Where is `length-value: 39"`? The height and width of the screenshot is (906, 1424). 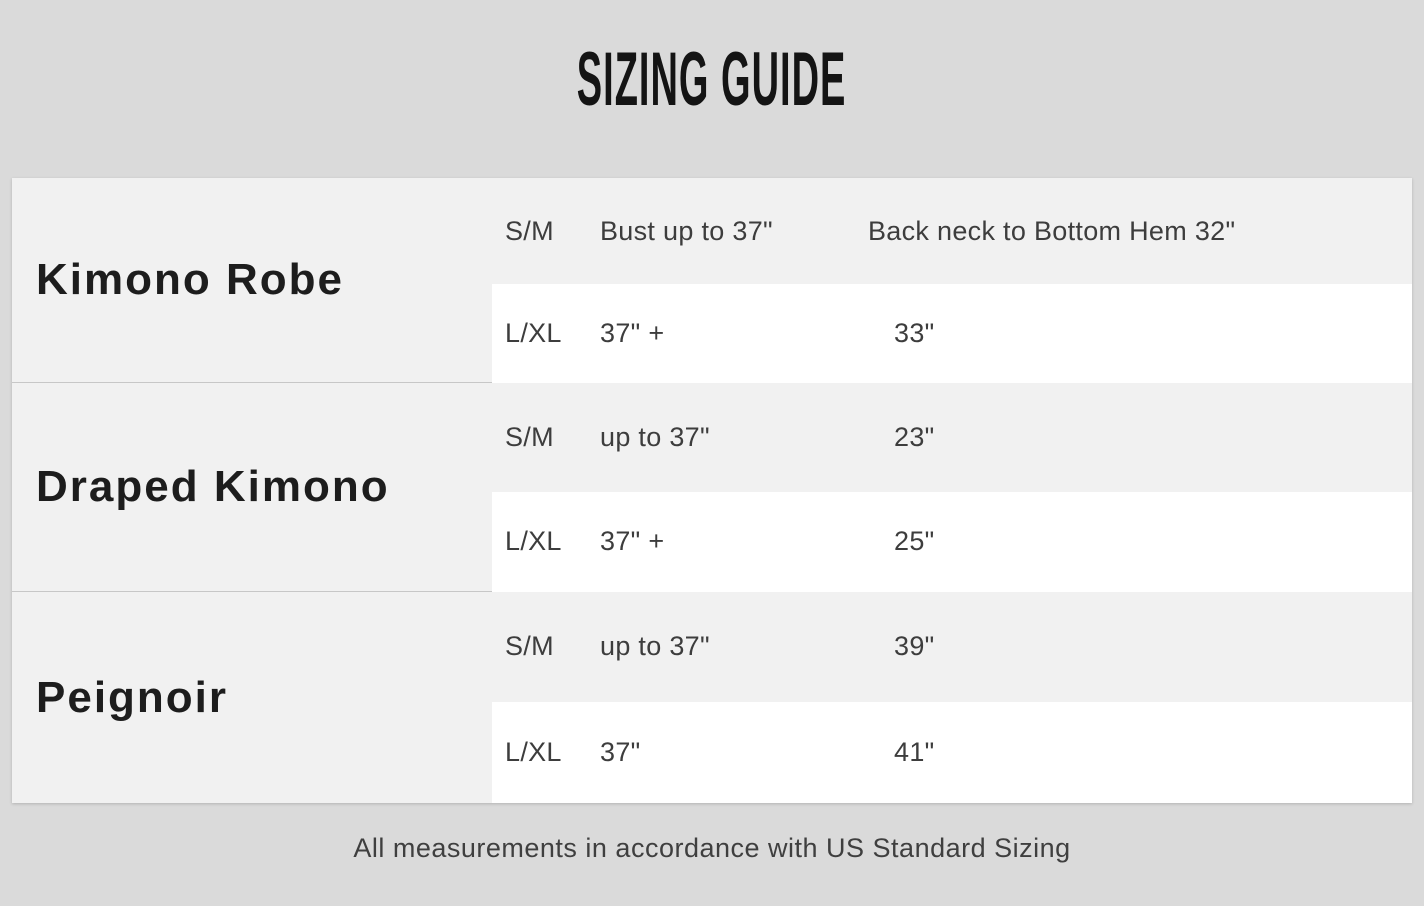
length-value: 39" is located at coordinates (914, 646).